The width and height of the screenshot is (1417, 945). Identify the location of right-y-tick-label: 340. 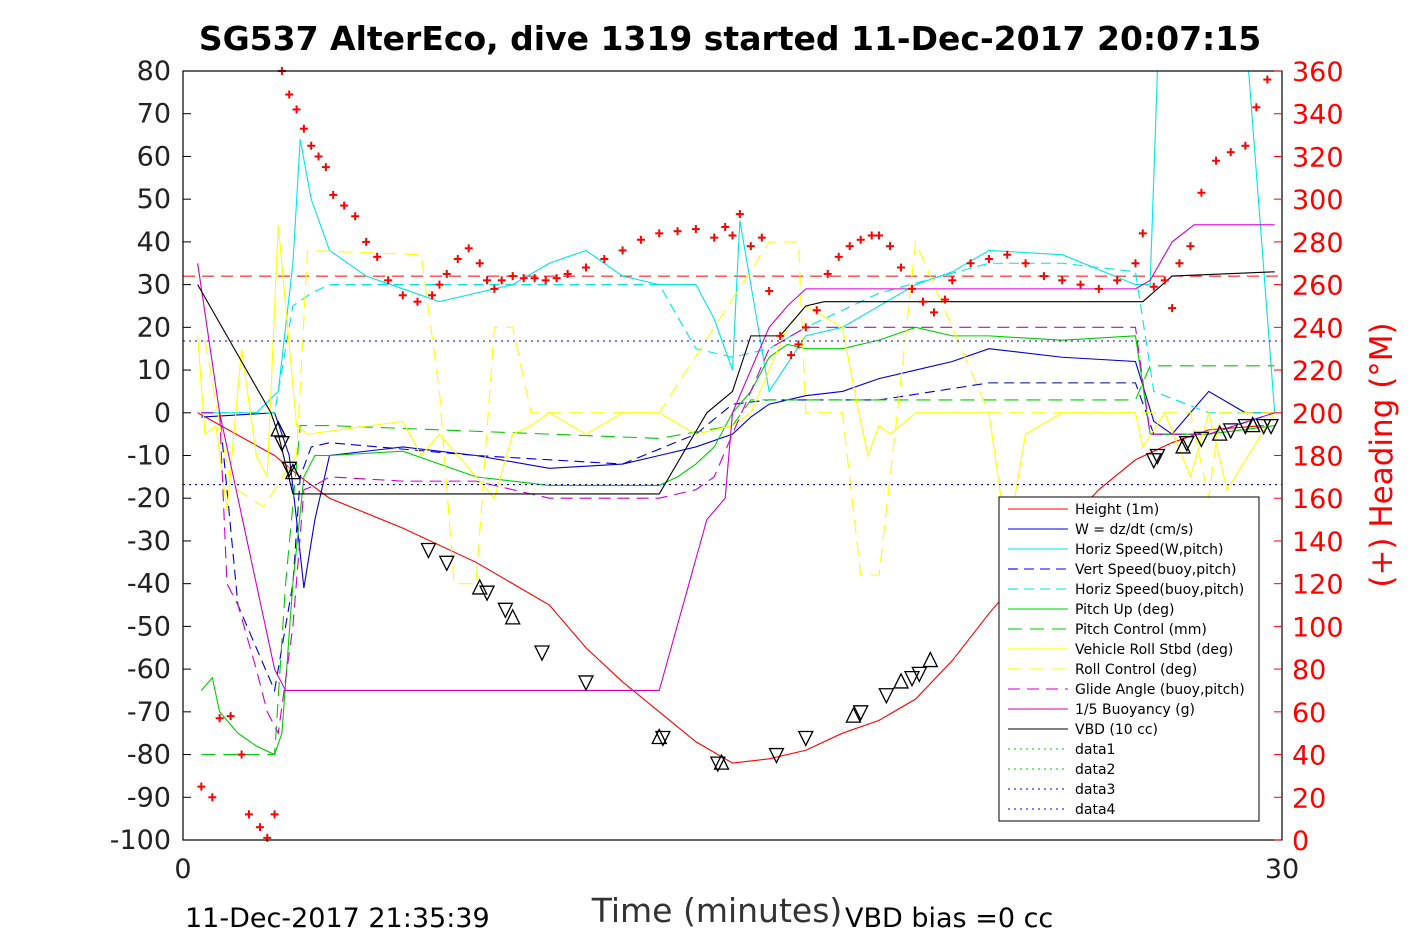
(1318, 115).